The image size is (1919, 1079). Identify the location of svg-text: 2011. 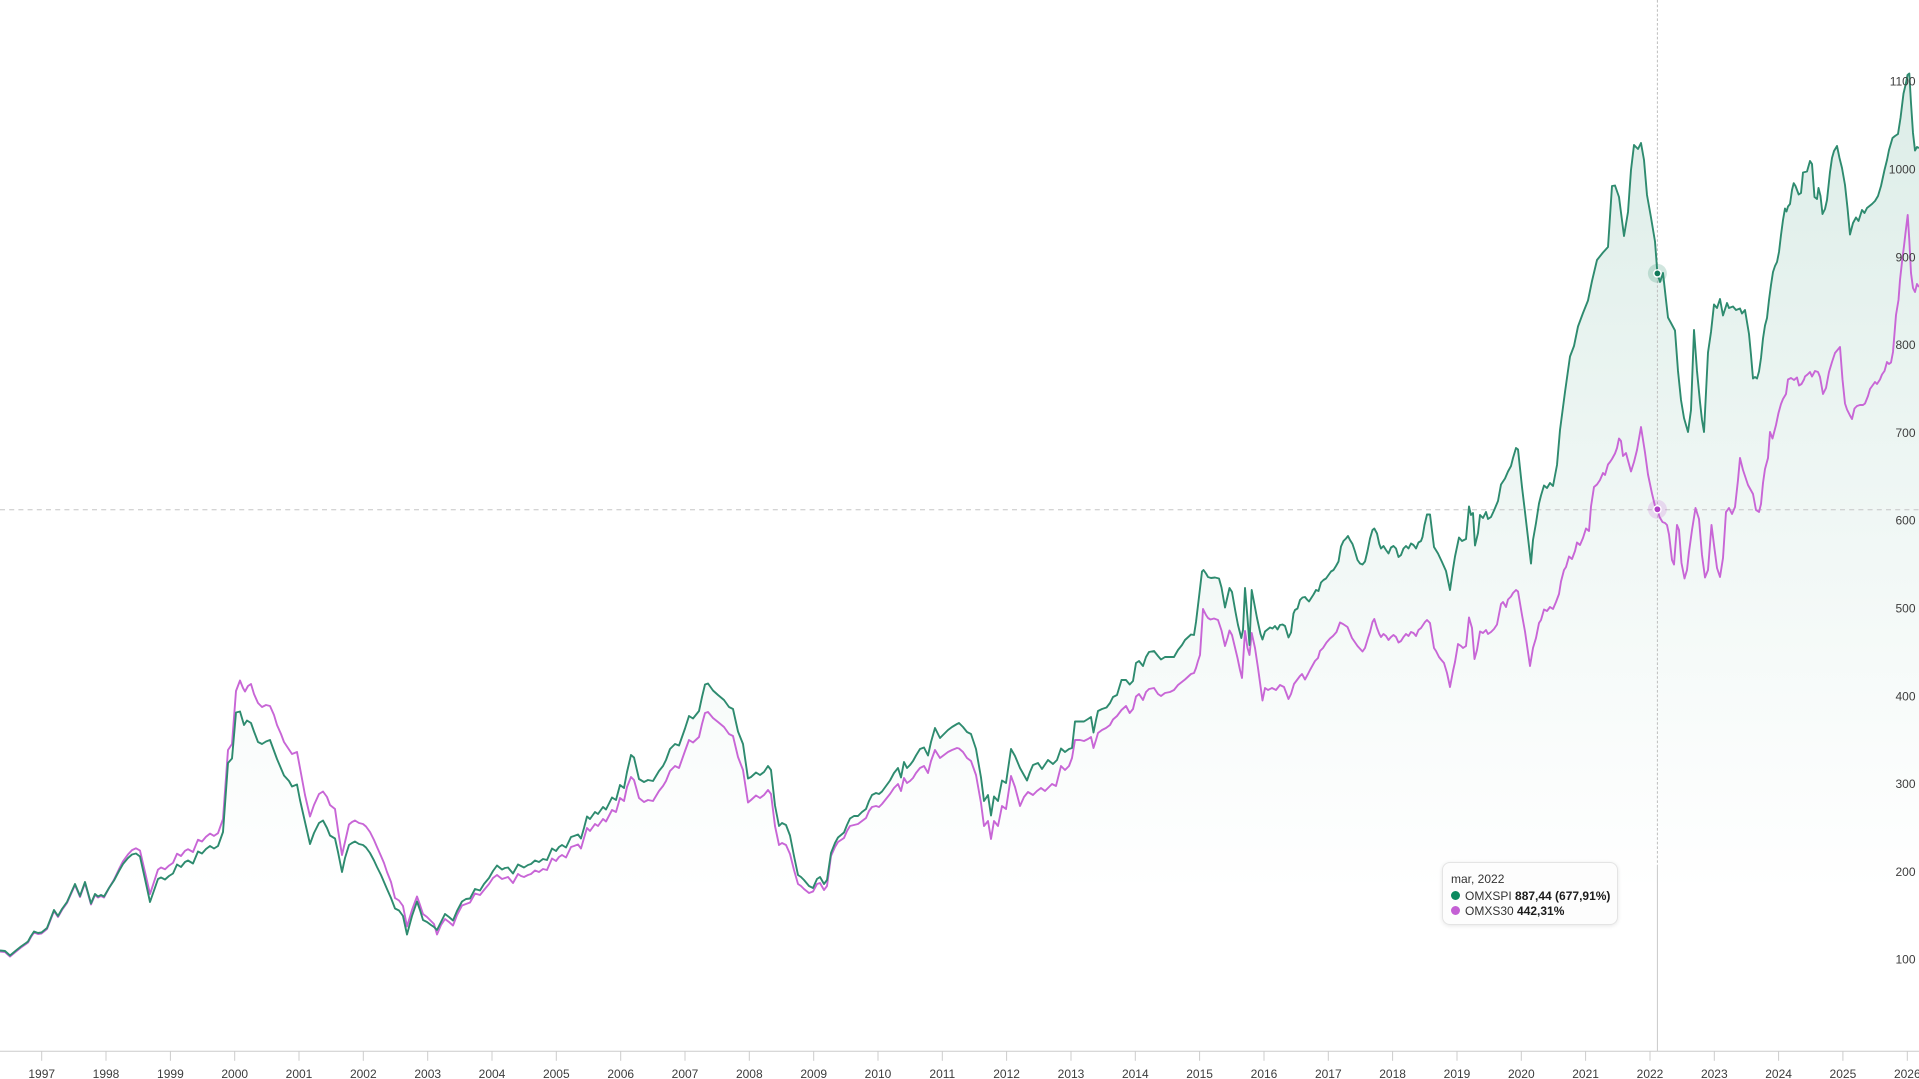
(942, 1073).